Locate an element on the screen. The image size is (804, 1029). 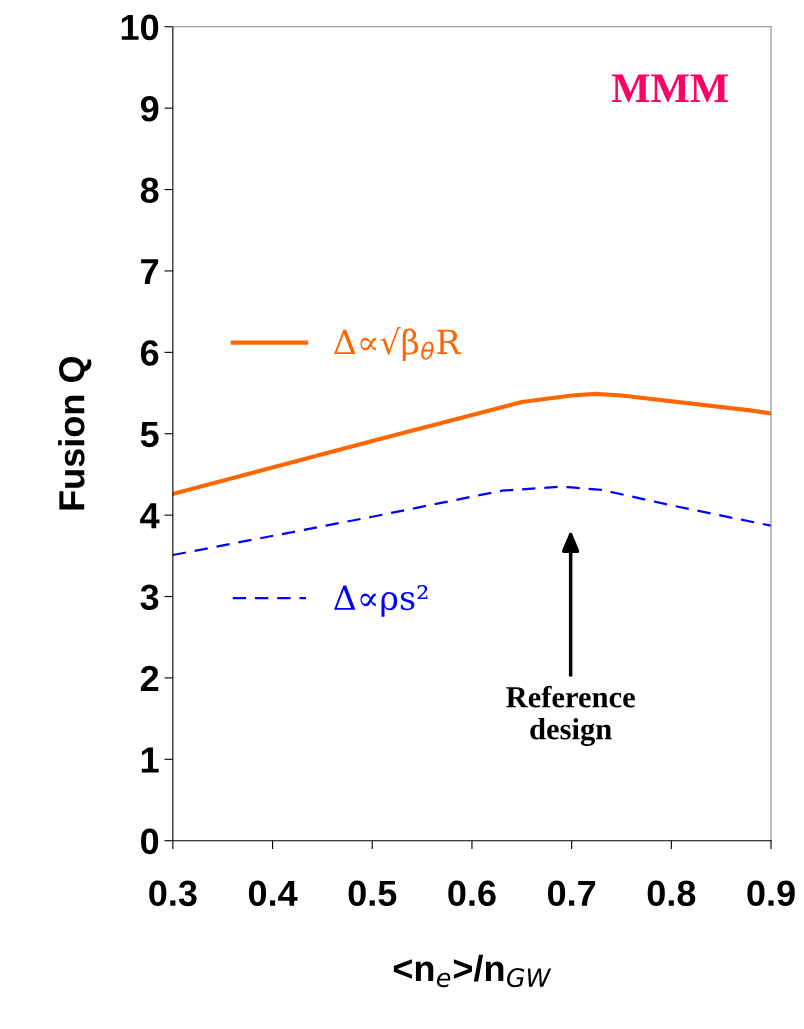
legend-label: Δ∝ρs² is located at coordinates (381, 601).